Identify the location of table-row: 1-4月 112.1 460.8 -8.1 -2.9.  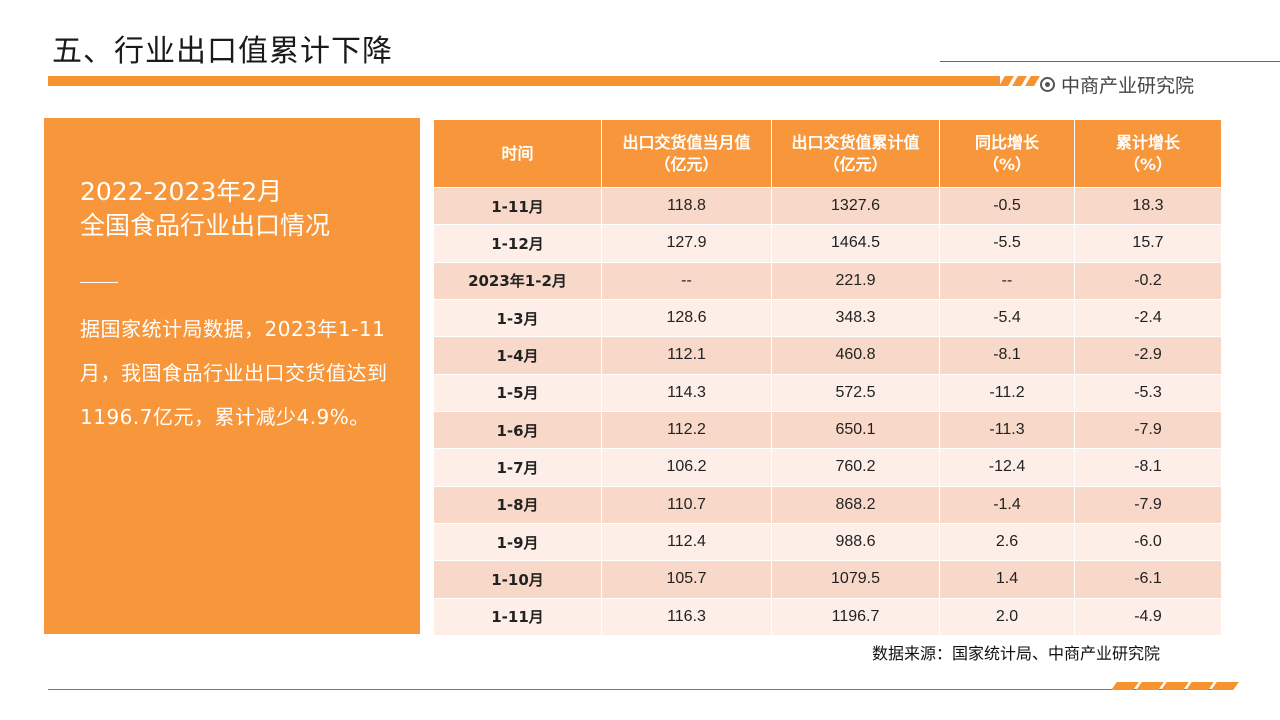
(827, 355).